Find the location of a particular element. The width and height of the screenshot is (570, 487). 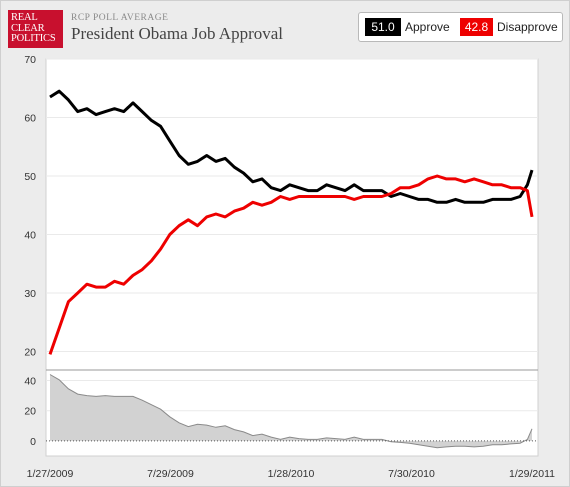

y-tick-label: 30 is located at coordinates (30, 294).